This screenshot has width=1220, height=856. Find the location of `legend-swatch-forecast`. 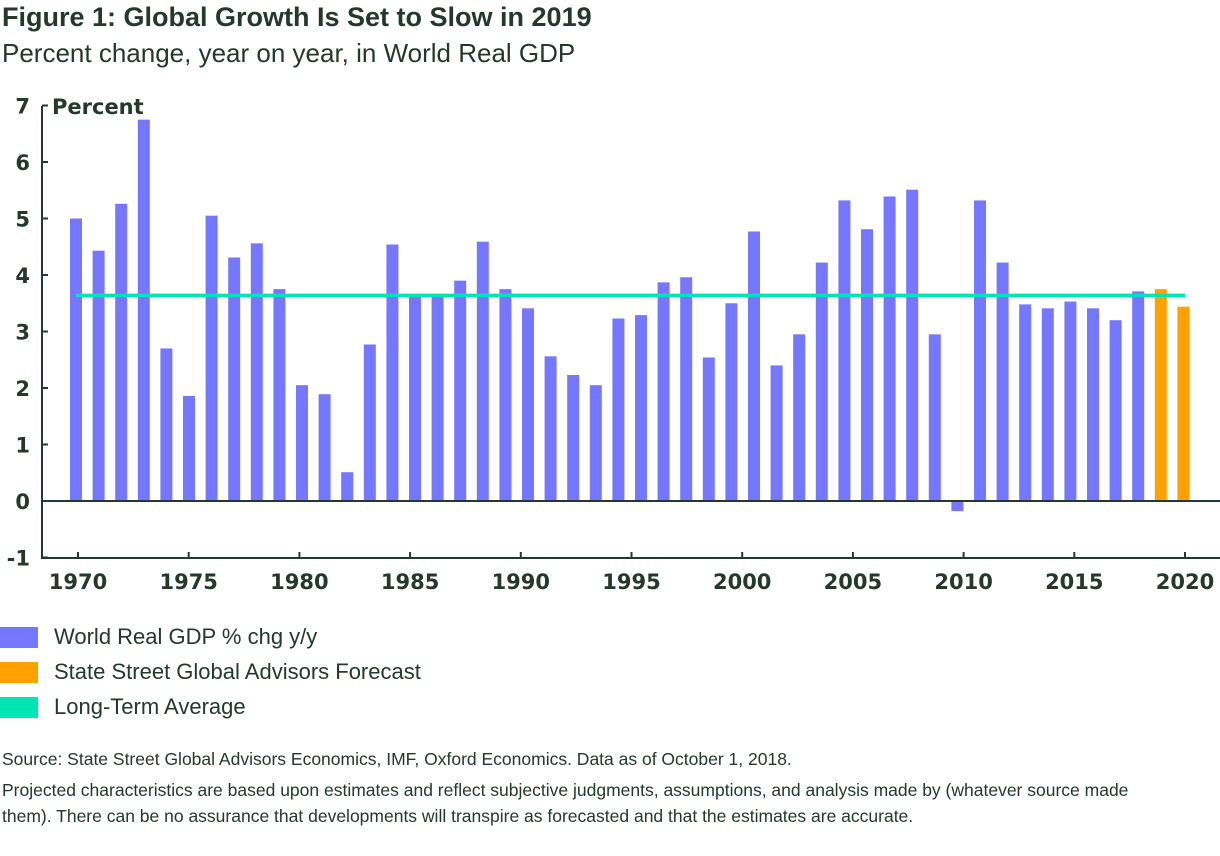

legend-swatch-forecast is located at coordinates (19, 672).